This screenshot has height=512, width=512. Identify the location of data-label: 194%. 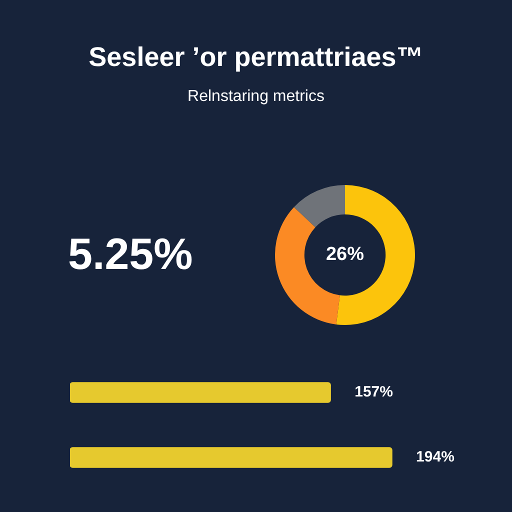
(435, 457).